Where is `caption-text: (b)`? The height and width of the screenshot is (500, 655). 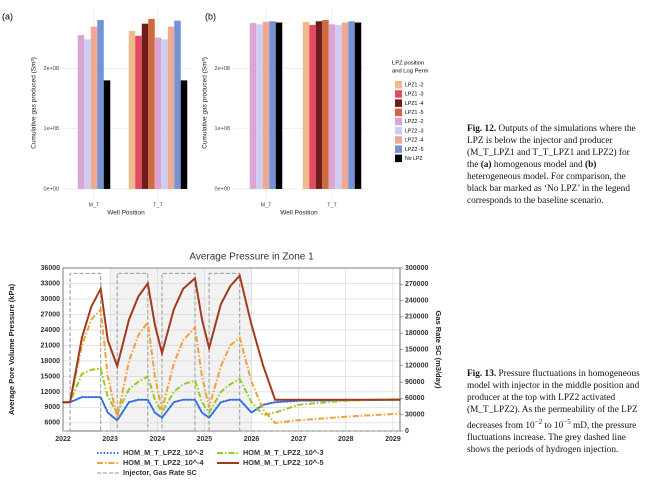 caption-text: (b) is located at coordinates (591, 165).